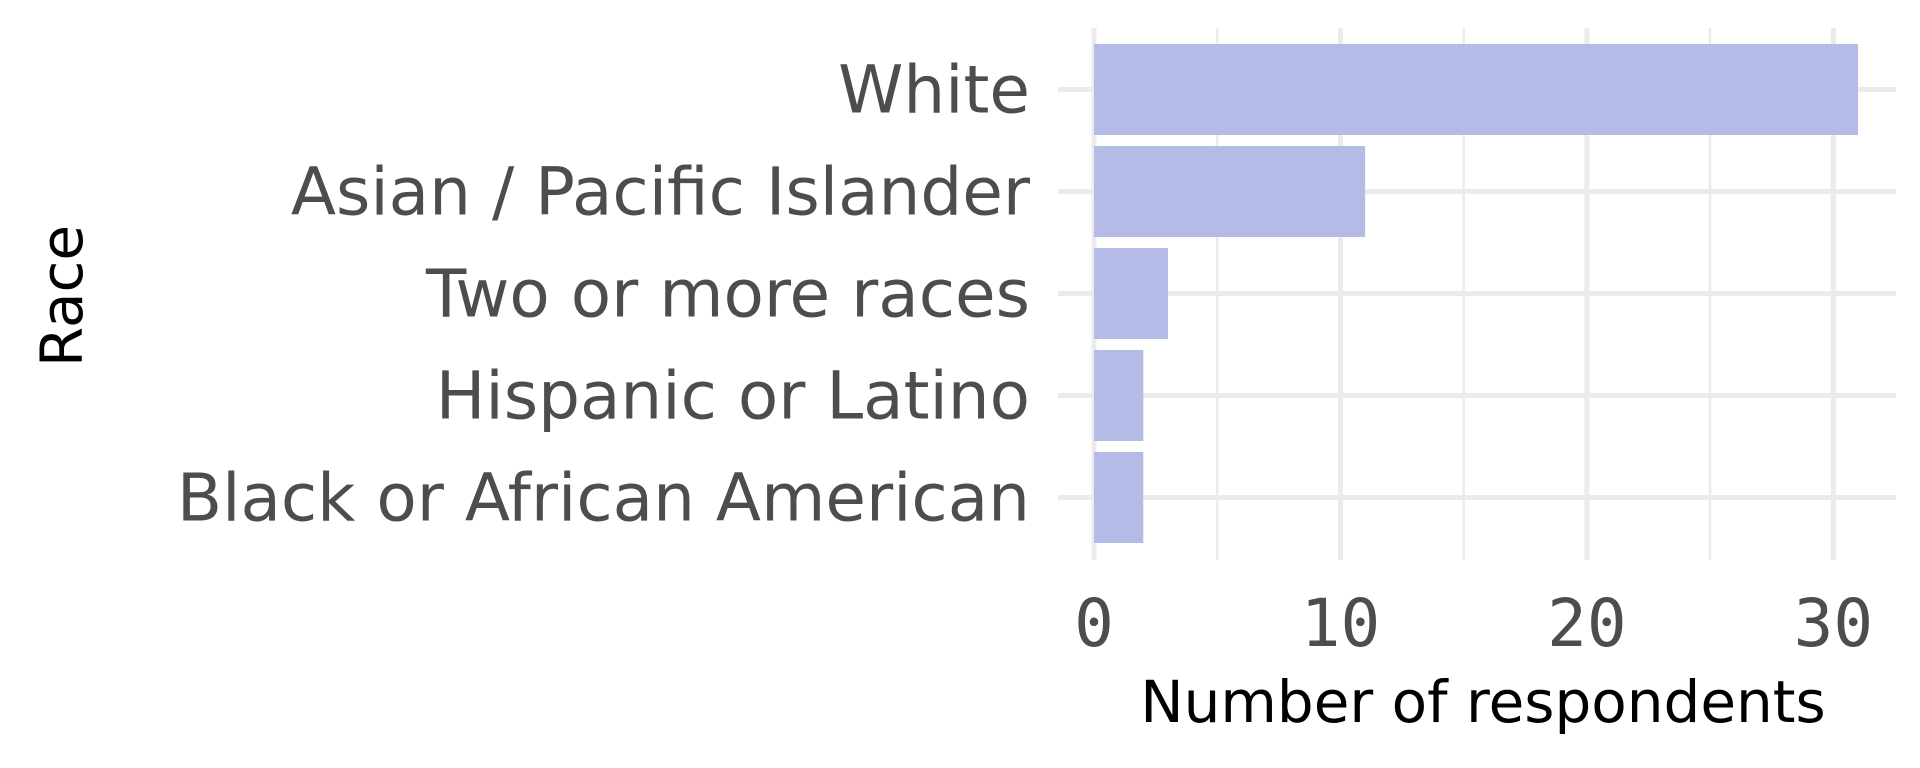 The height and width of the screenshot is (768, 1920). What do you see at coordinates (1586, 623) in the screenshot?
I see `x-tick-label: 20` at bounding box center [1586, 623].